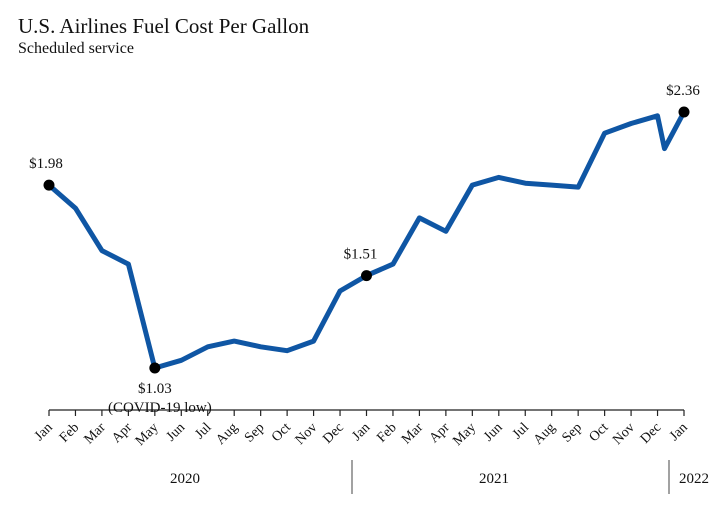 This screenshot has height=505, width=725. Describe the element at coordinates (683, 91) in the screenshot. I see `data-label: $2.36` at that location.